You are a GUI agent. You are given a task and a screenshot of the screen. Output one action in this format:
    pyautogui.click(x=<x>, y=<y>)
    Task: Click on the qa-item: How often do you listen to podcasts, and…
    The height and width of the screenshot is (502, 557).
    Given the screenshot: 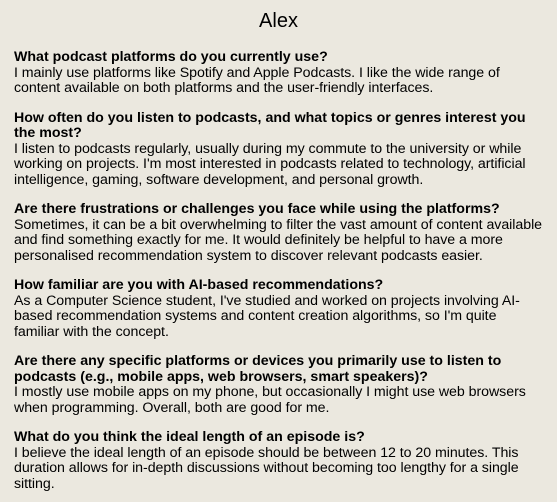 What is the action you would take?
    pyautogui.click(x=278, y=150)
    